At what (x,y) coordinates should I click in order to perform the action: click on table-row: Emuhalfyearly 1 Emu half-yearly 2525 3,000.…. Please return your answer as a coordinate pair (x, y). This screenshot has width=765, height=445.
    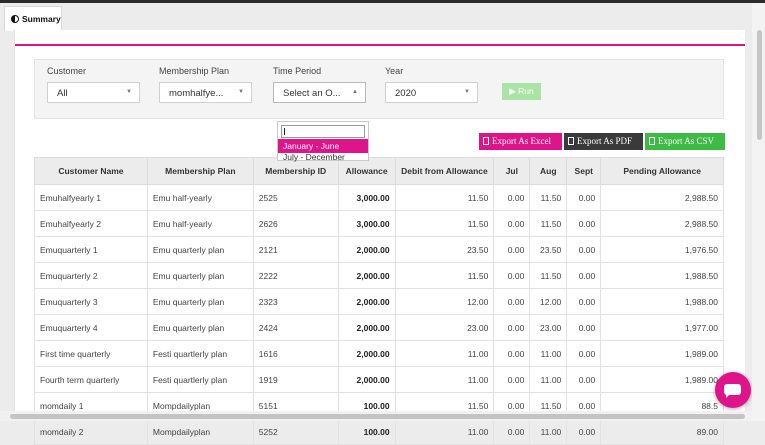
    Looking at the image, I should click on (379, 197).